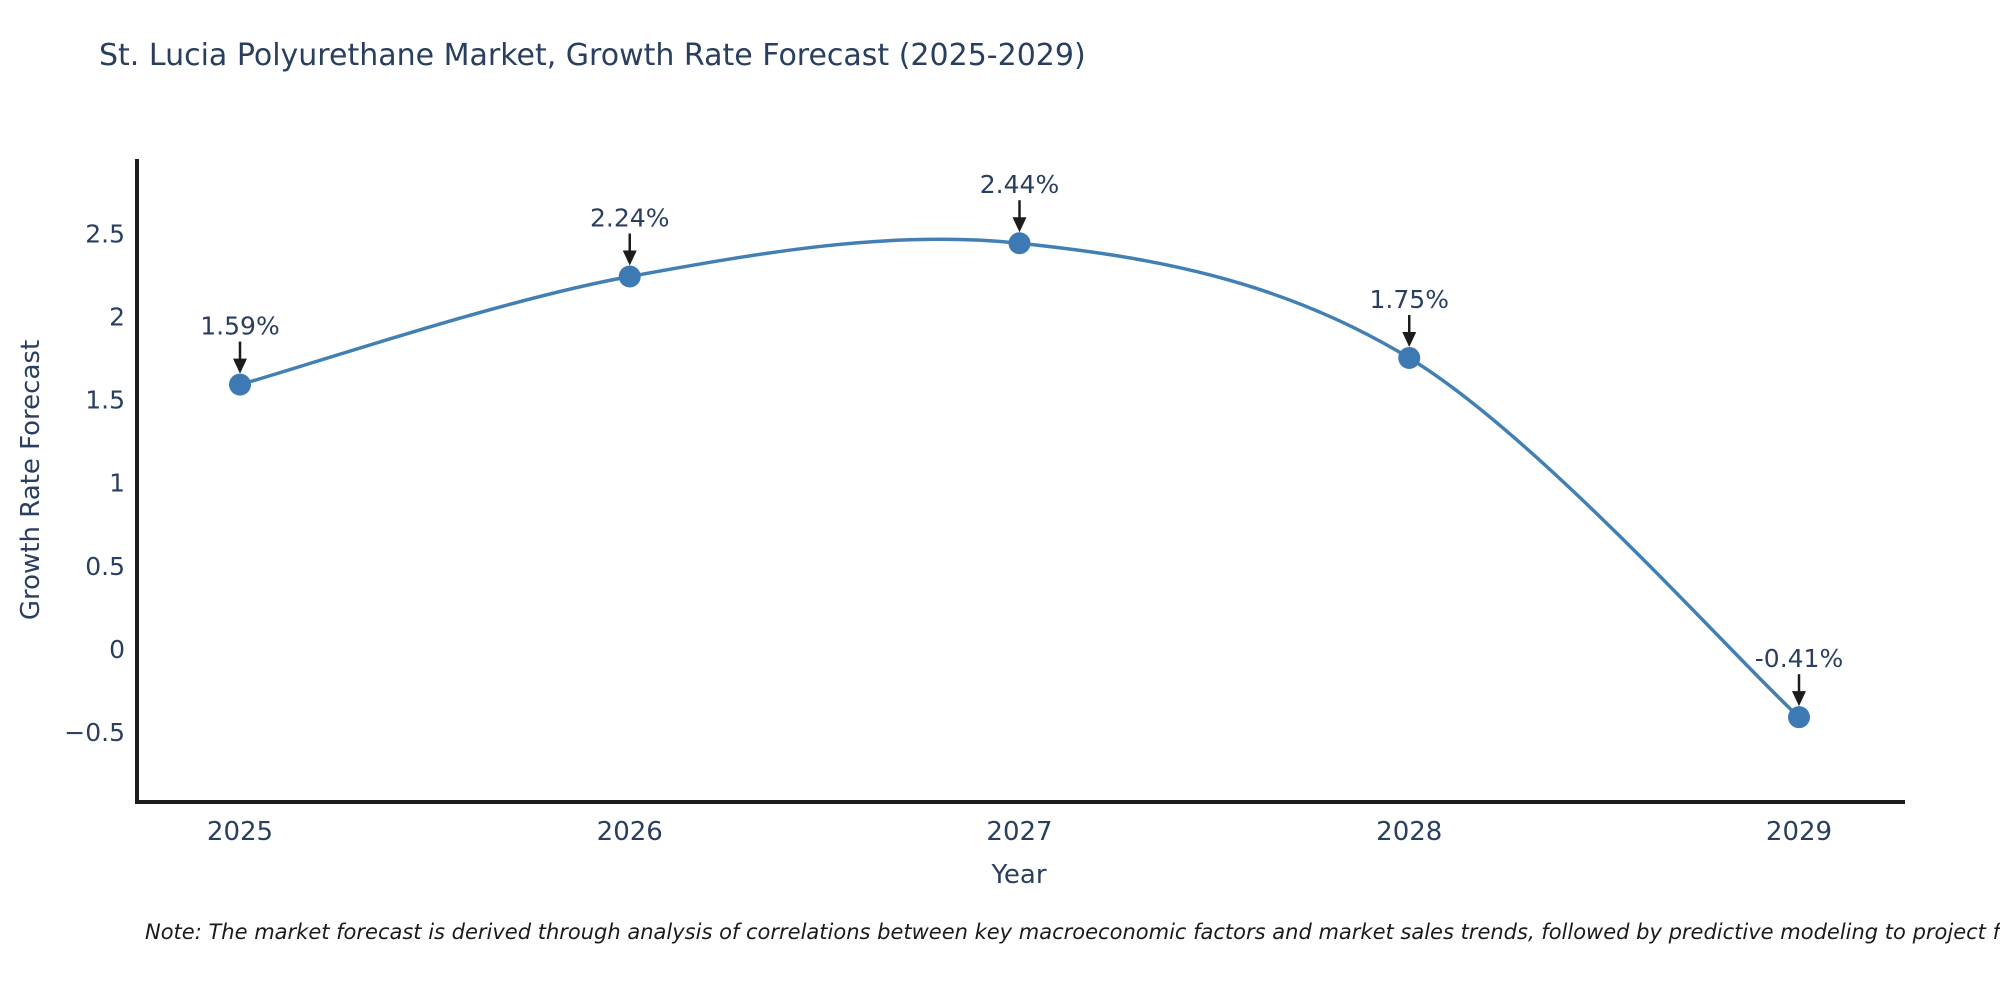 The height and width of the screenshot is (1000, 2000). What do you see at coordinates (1019, 184) in the screenshot?
I see `data-point-label: 2.44%` at bounding box center [1019, 184].